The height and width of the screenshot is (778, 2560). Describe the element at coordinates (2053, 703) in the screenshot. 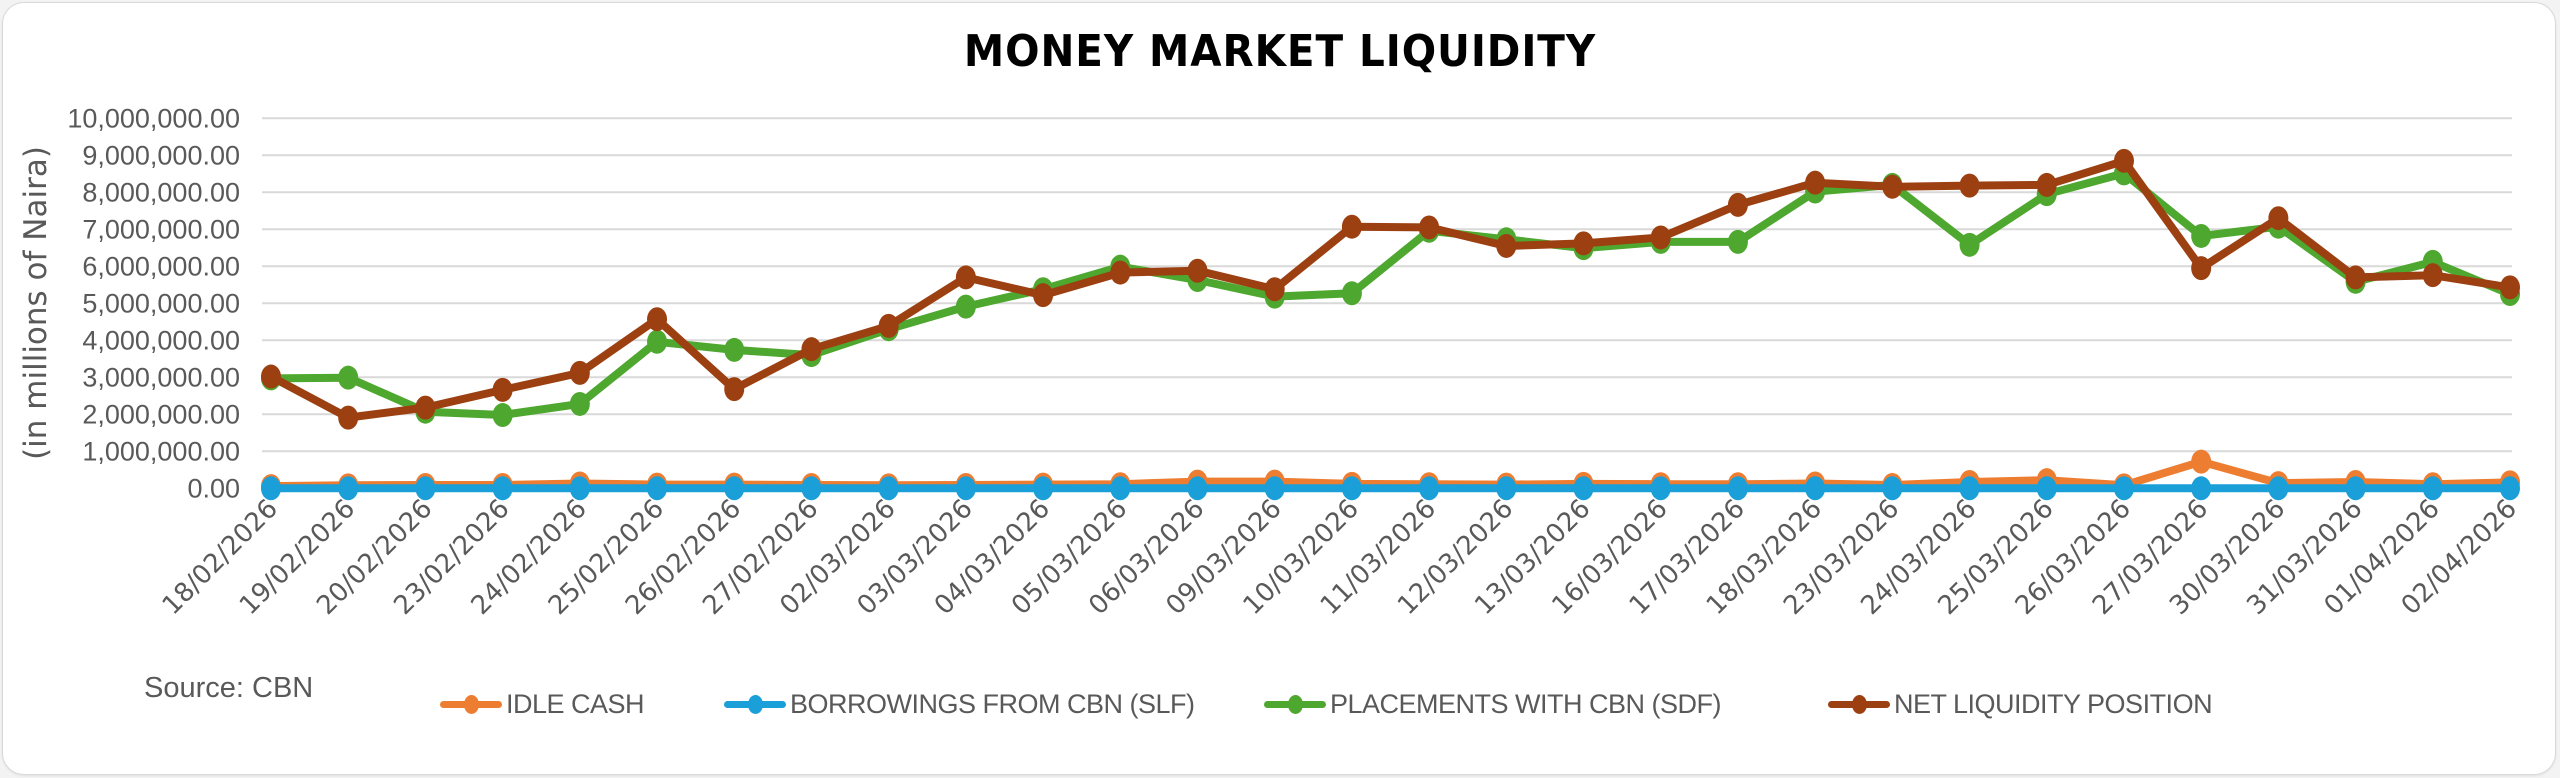

I see `legend-label: NET LIQUIDITY POSITION` at that location.